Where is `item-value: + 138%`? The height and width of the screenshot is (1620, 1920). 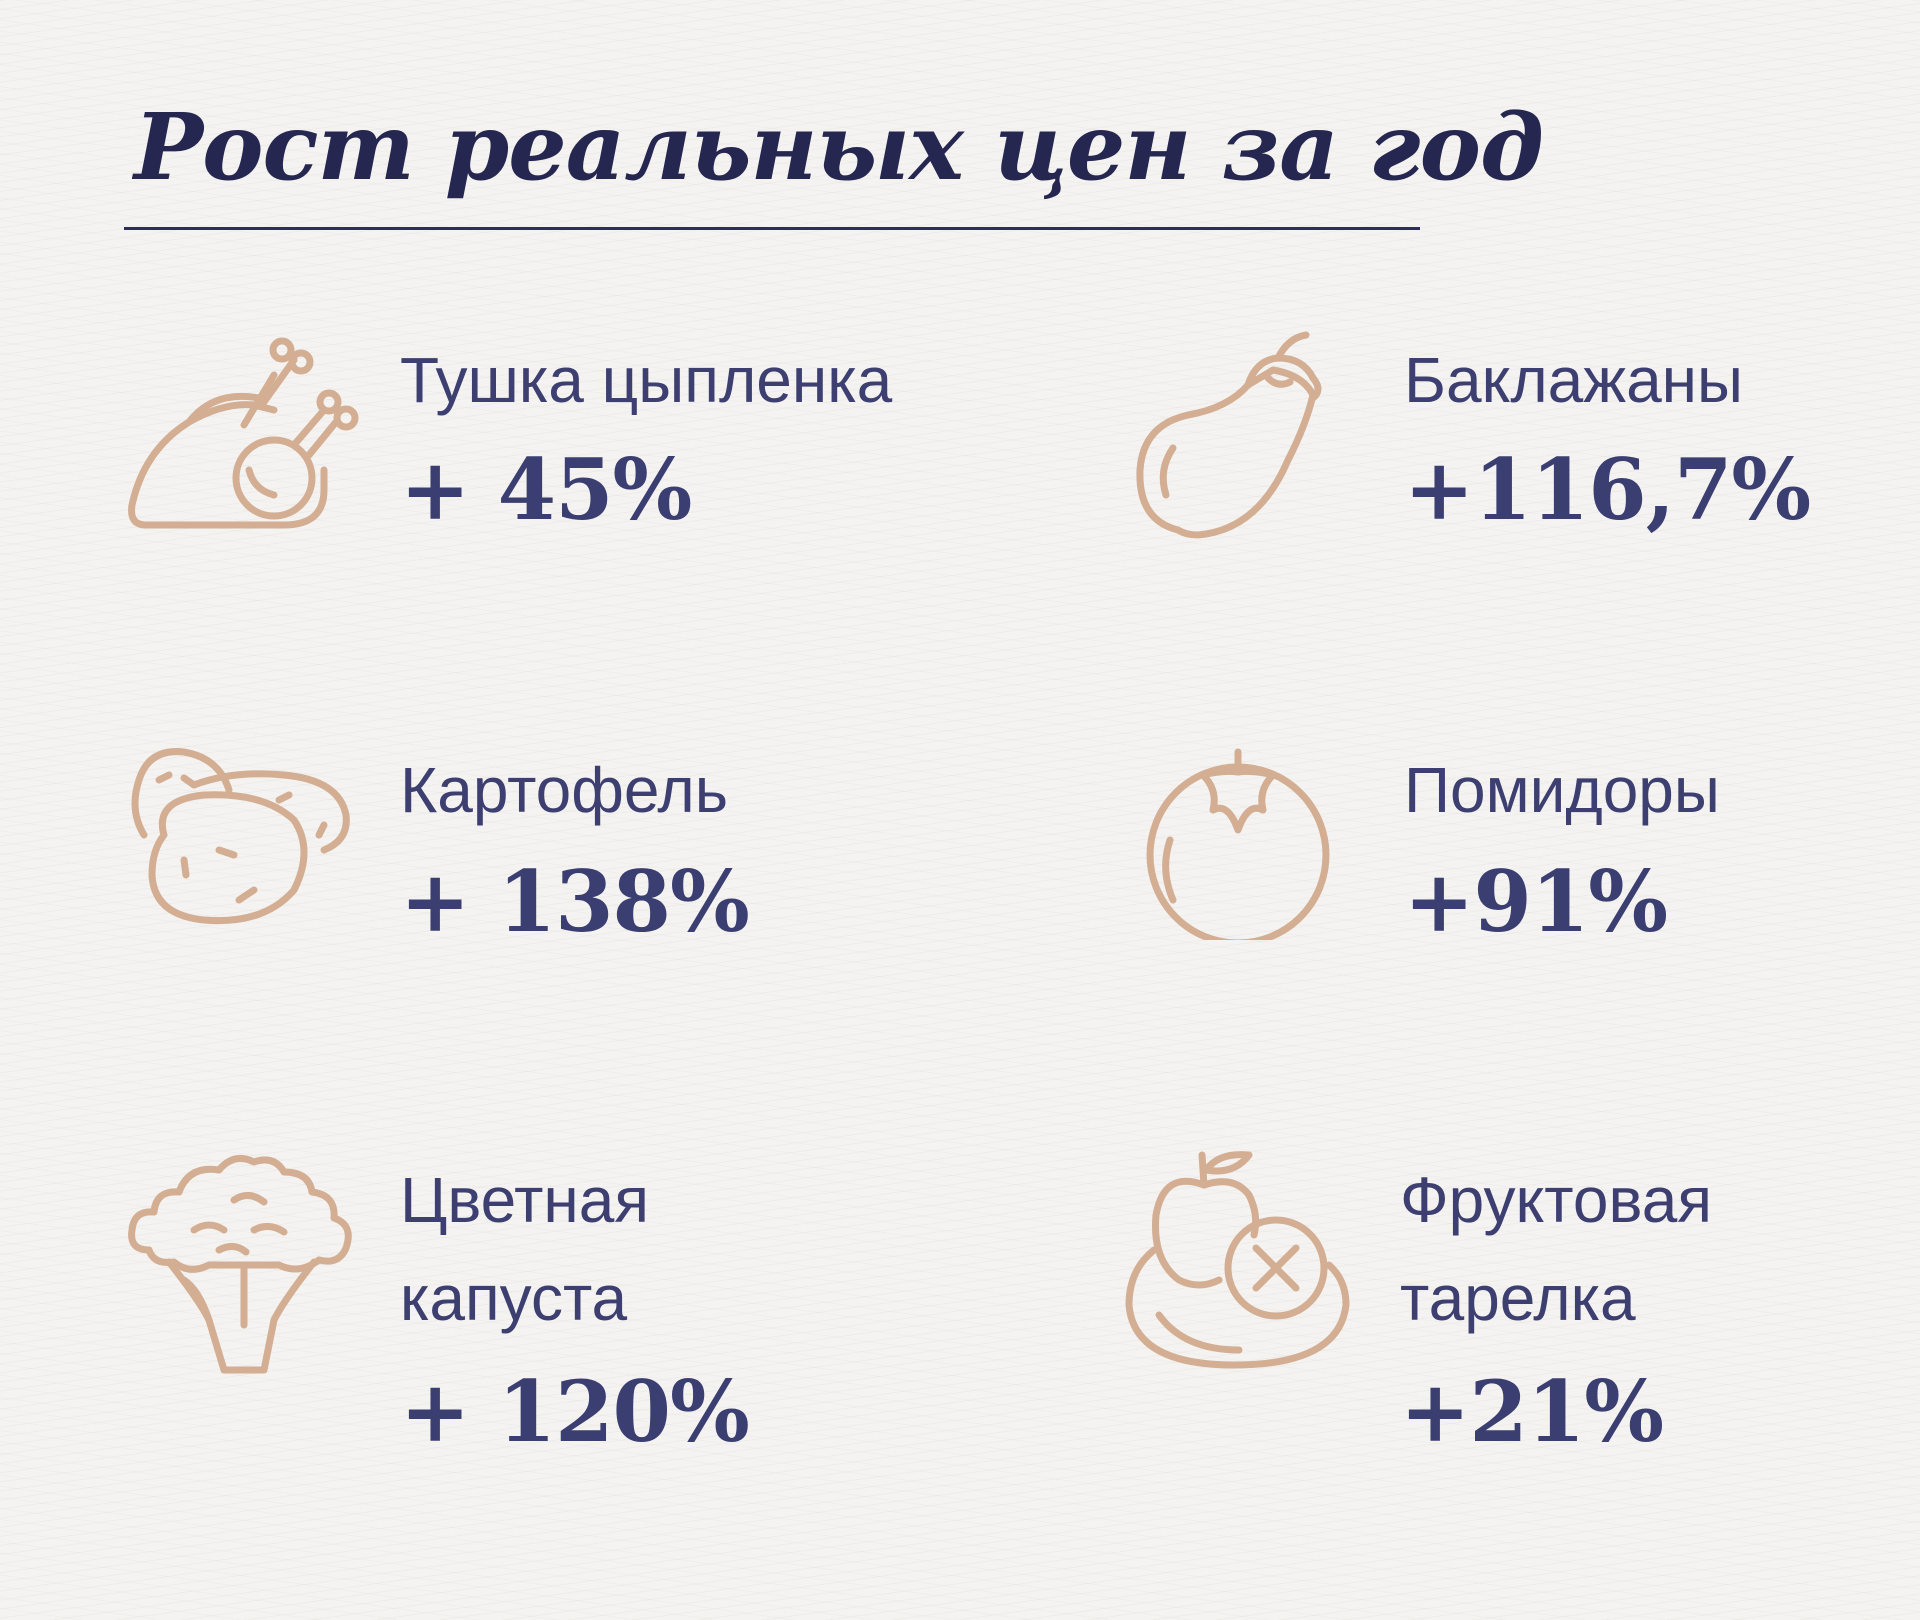 item-value: + 138% is located at coordinates (575, 901).